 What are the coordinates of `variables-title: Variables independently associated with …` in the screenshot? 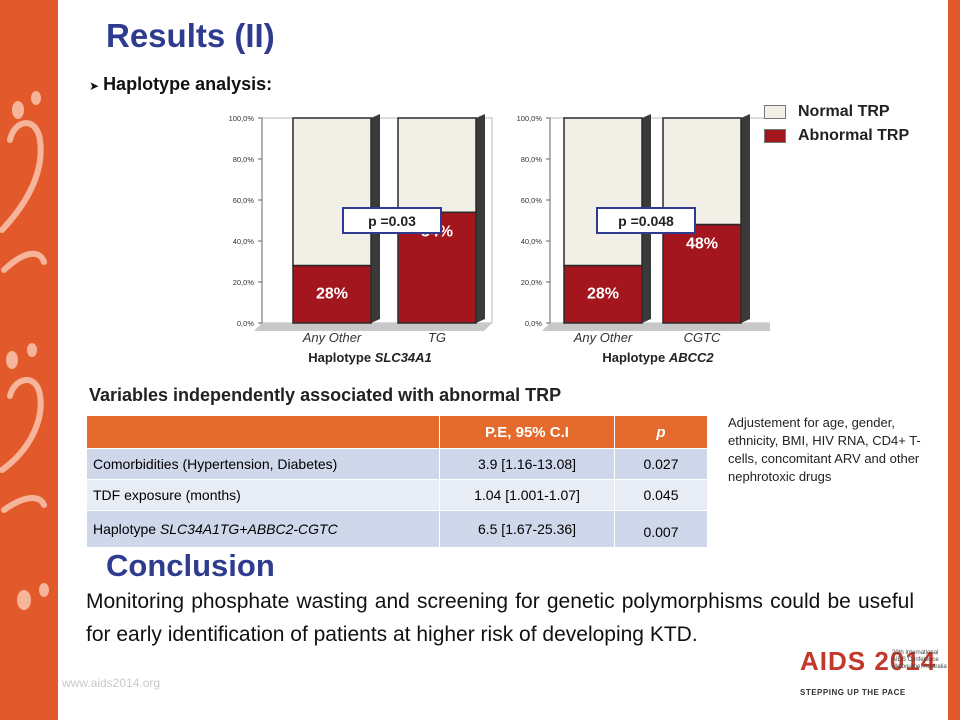 It's located at (325, 395).